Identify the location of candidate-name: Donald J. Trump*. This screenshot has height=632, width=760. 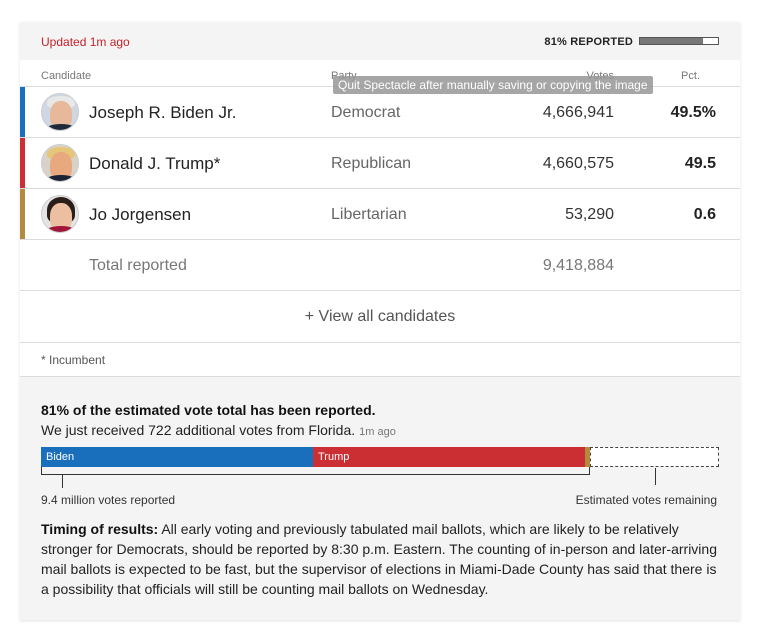
(155, 163).